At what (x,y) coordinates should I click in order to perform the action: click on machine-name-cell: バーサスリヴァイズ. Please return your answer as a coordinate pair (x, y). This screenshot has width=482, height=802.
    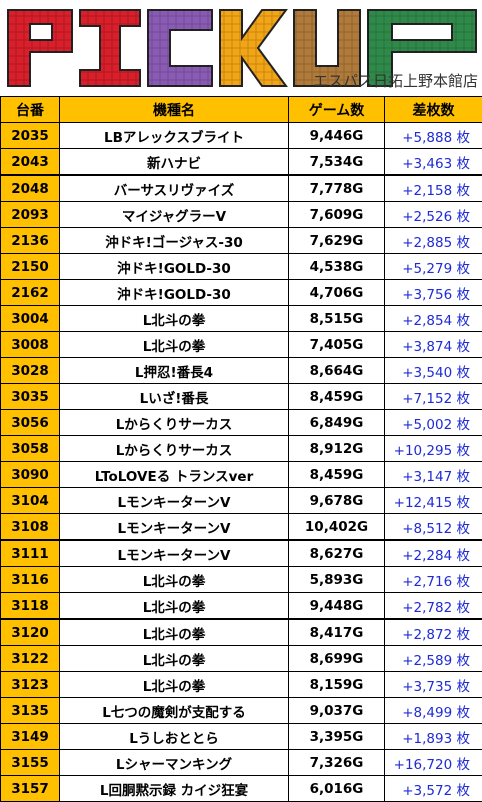
    Looking at the image, I should click on (174, 188).